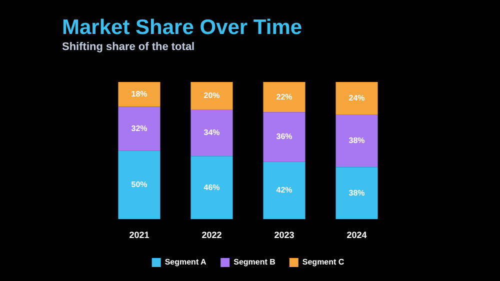 Image resolution: width=500 pixels, height=281 pixels. What do you see at coordinates (185, 262) in the screenshot?
I see `legend-label: Segment A` at bounding box center [185, 262].